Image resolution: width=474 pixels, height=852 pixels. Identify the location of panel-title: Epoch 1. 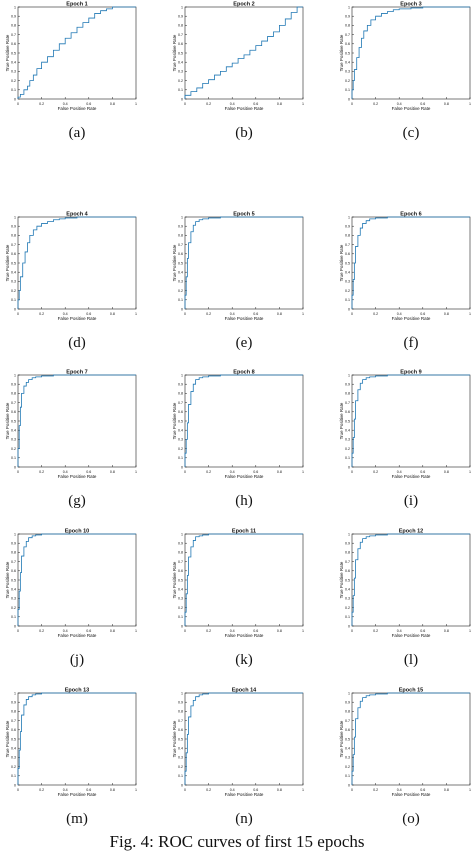
(76, 5).